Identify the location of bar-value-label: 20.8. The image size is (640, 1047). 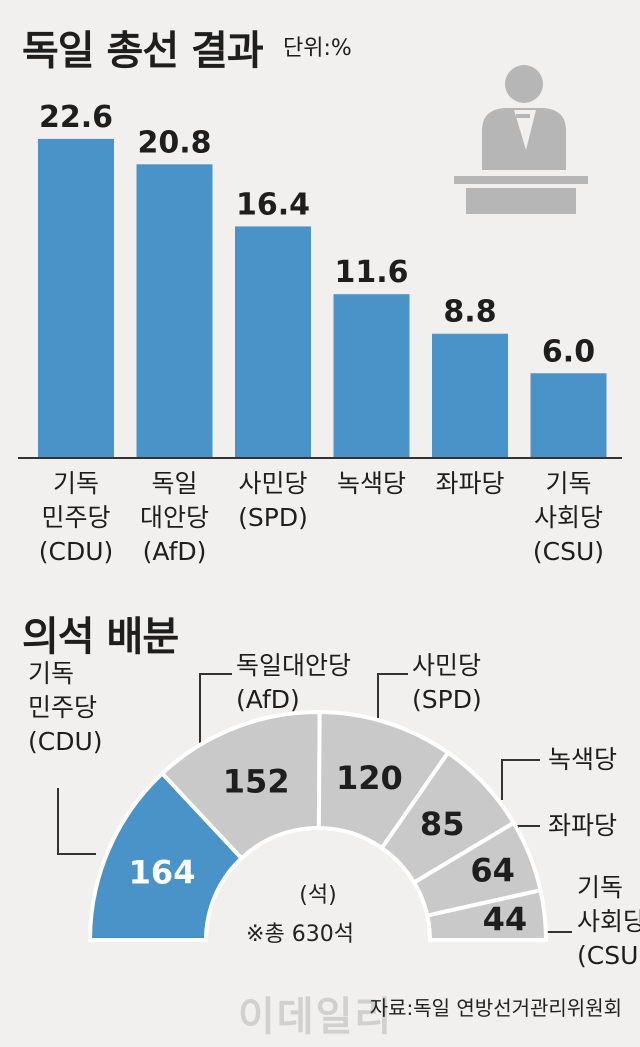
(174, 142).